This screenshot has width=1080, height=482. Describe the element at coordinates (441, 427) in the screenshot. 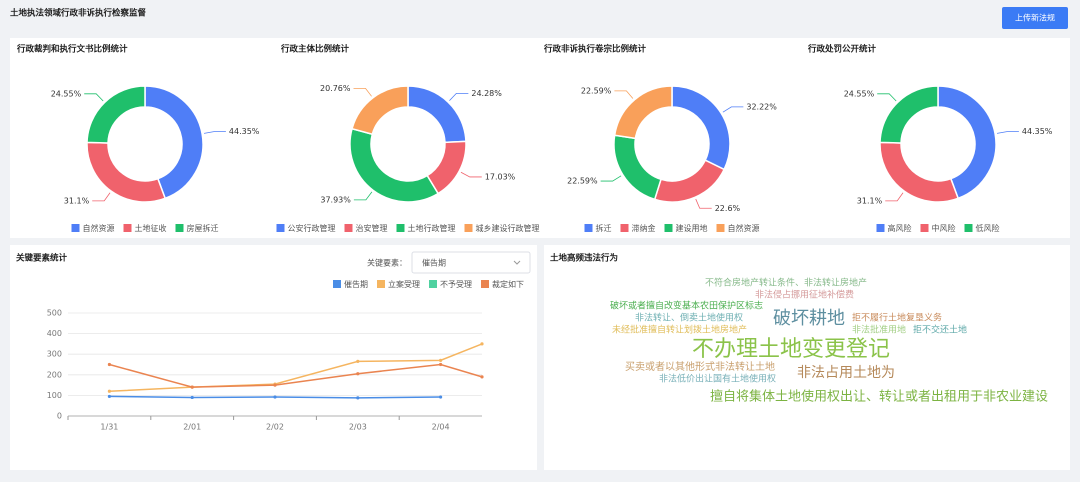

I see `x-tick-label: 2/04` at that location.